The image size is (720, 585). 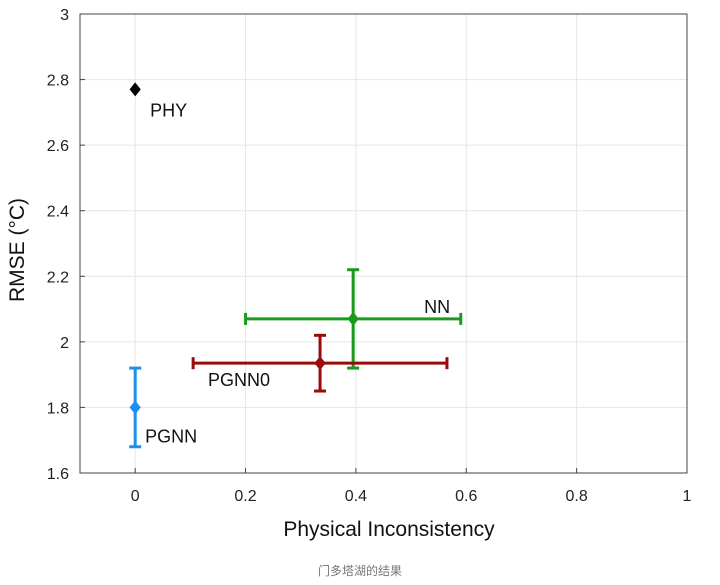 I want to click on pgnn-data-label: PGNN, so click(x=171, y=436).